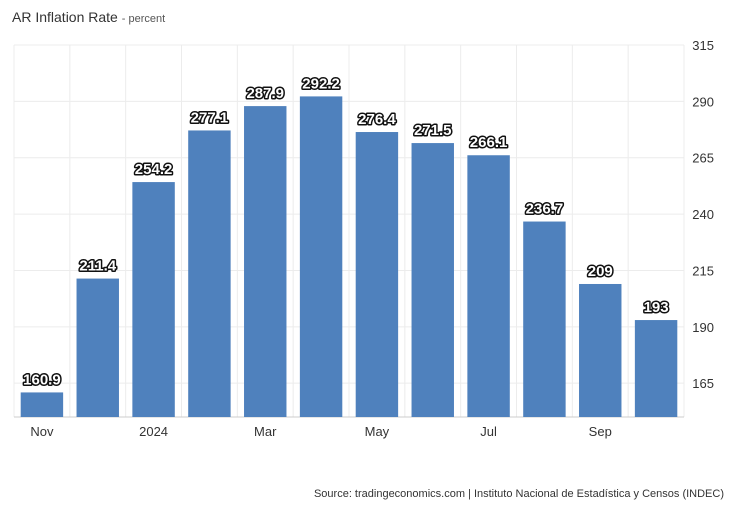 The image size is (732, 513). I want to click on y-tick-label: 165, so click(703, 383).